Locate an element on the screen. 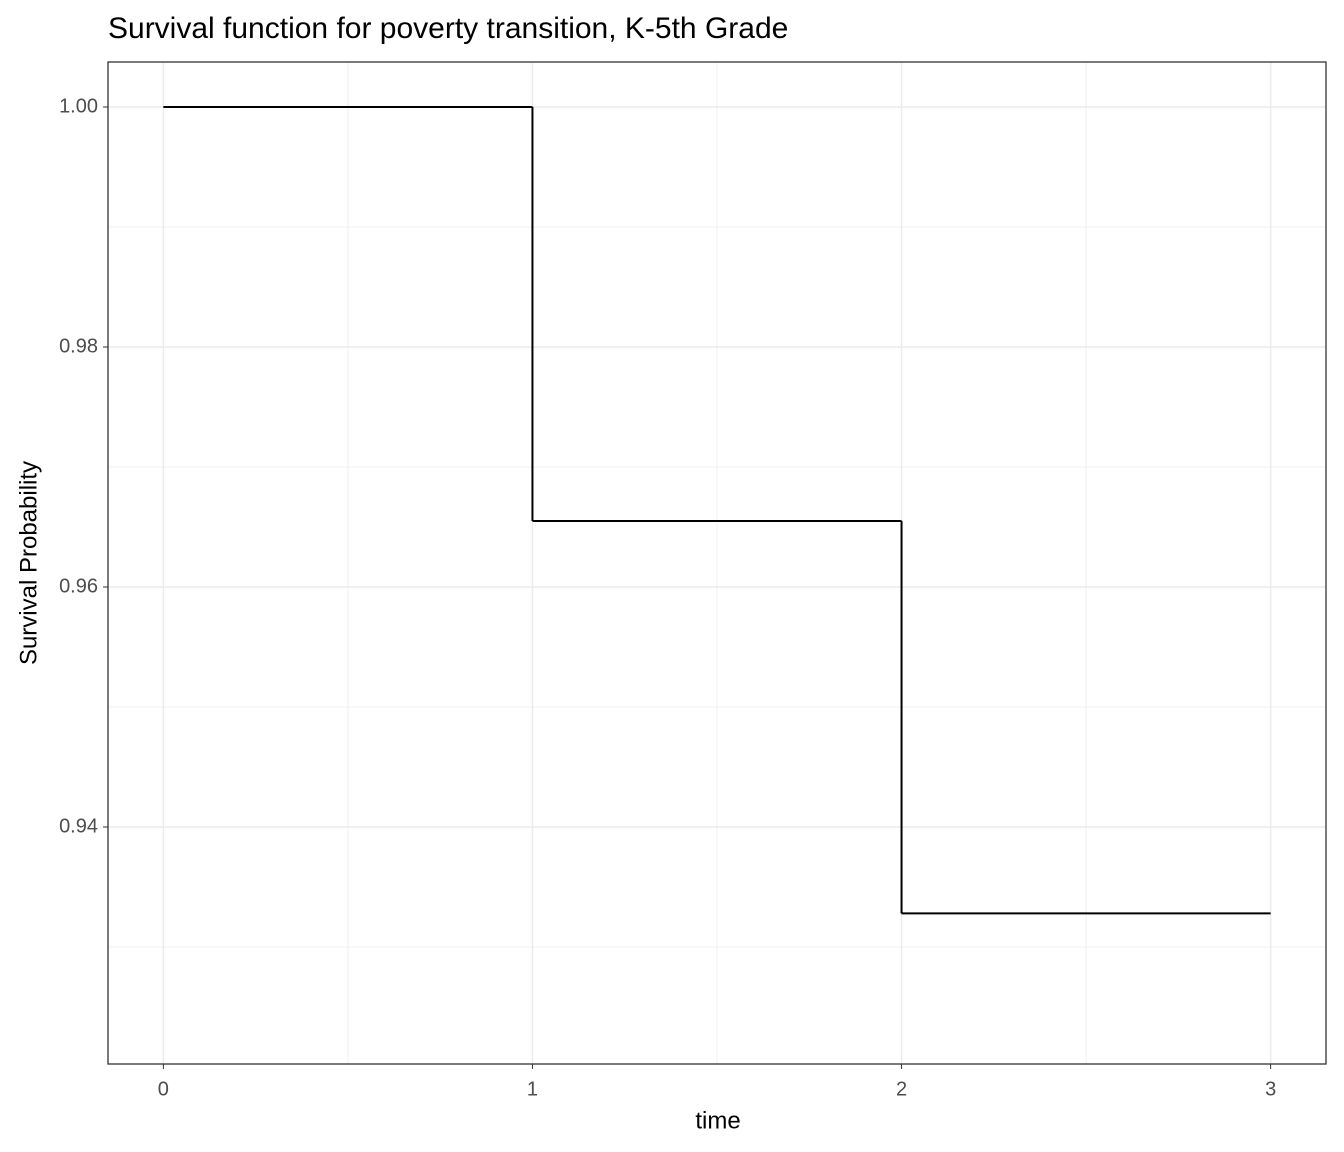 The height and width of the screenshot is (1152, 1344). y-tick-label: 0.98 is located at coordinates (78, 346).